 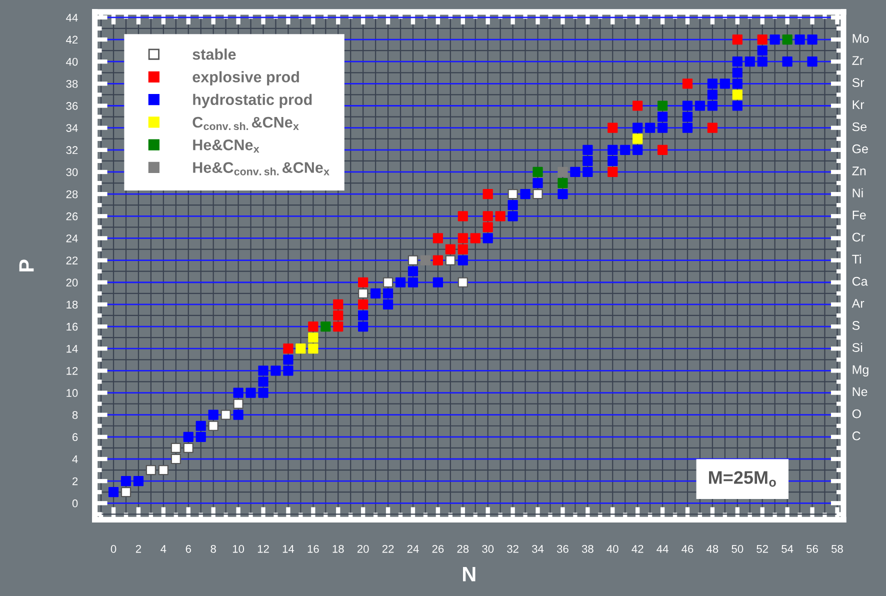 What do you see at coordinates (245, 78) in the screenshot?
I see `legend-label: explosive prod` at bounding box center [245, 78].